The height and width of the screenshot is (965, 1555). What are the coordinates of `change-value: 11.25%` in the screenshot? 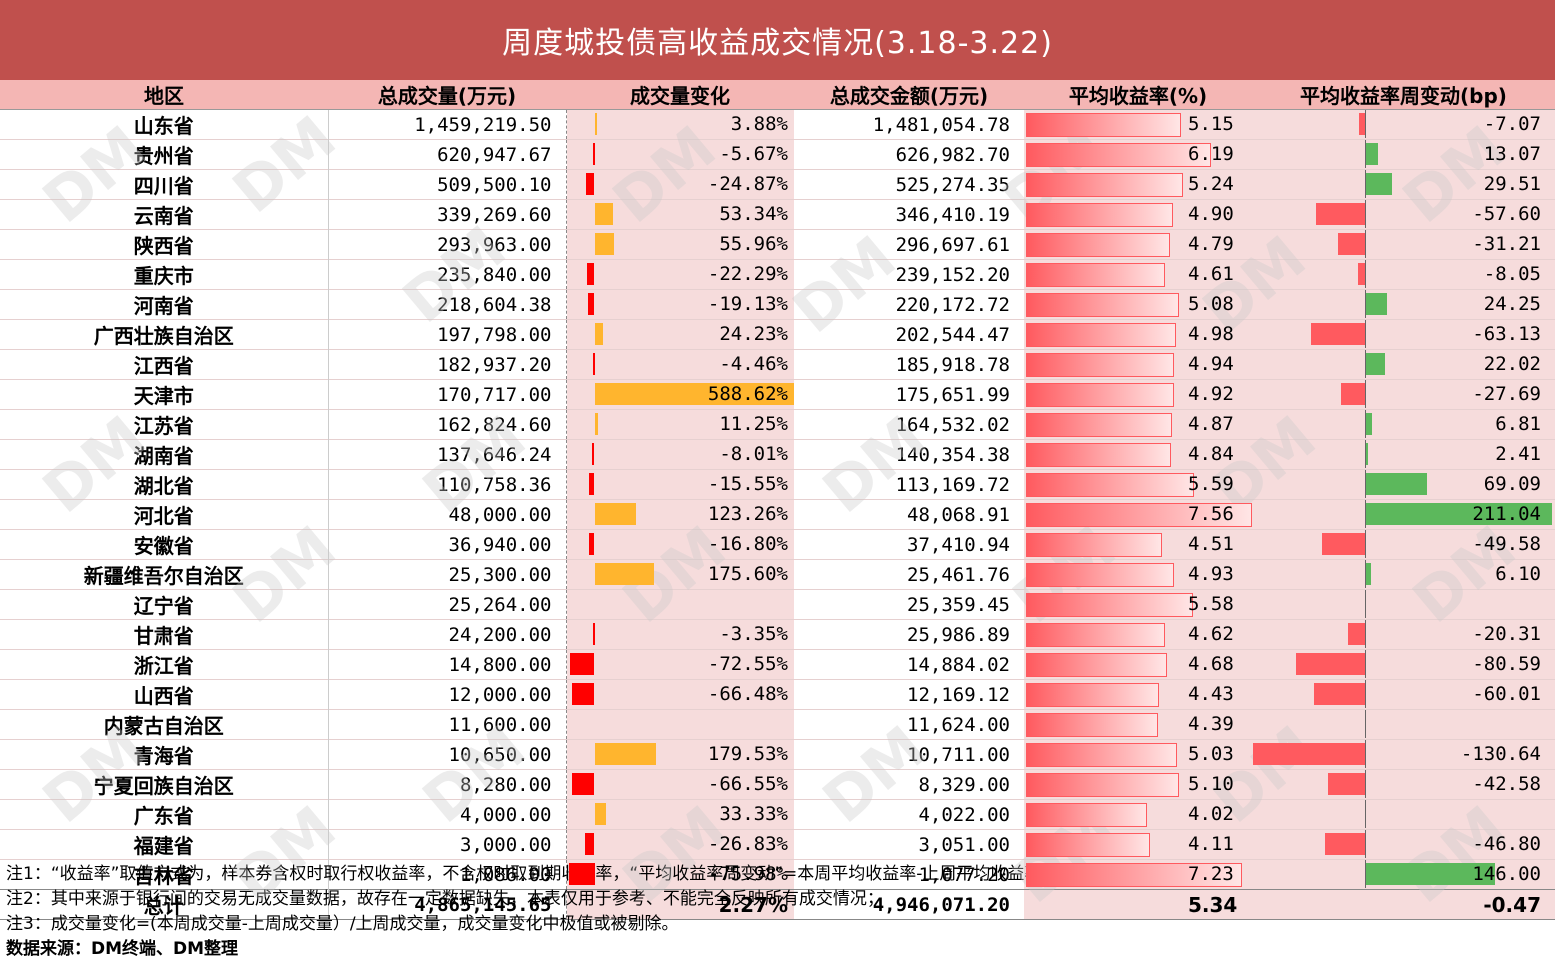 It's located at (753, 424).